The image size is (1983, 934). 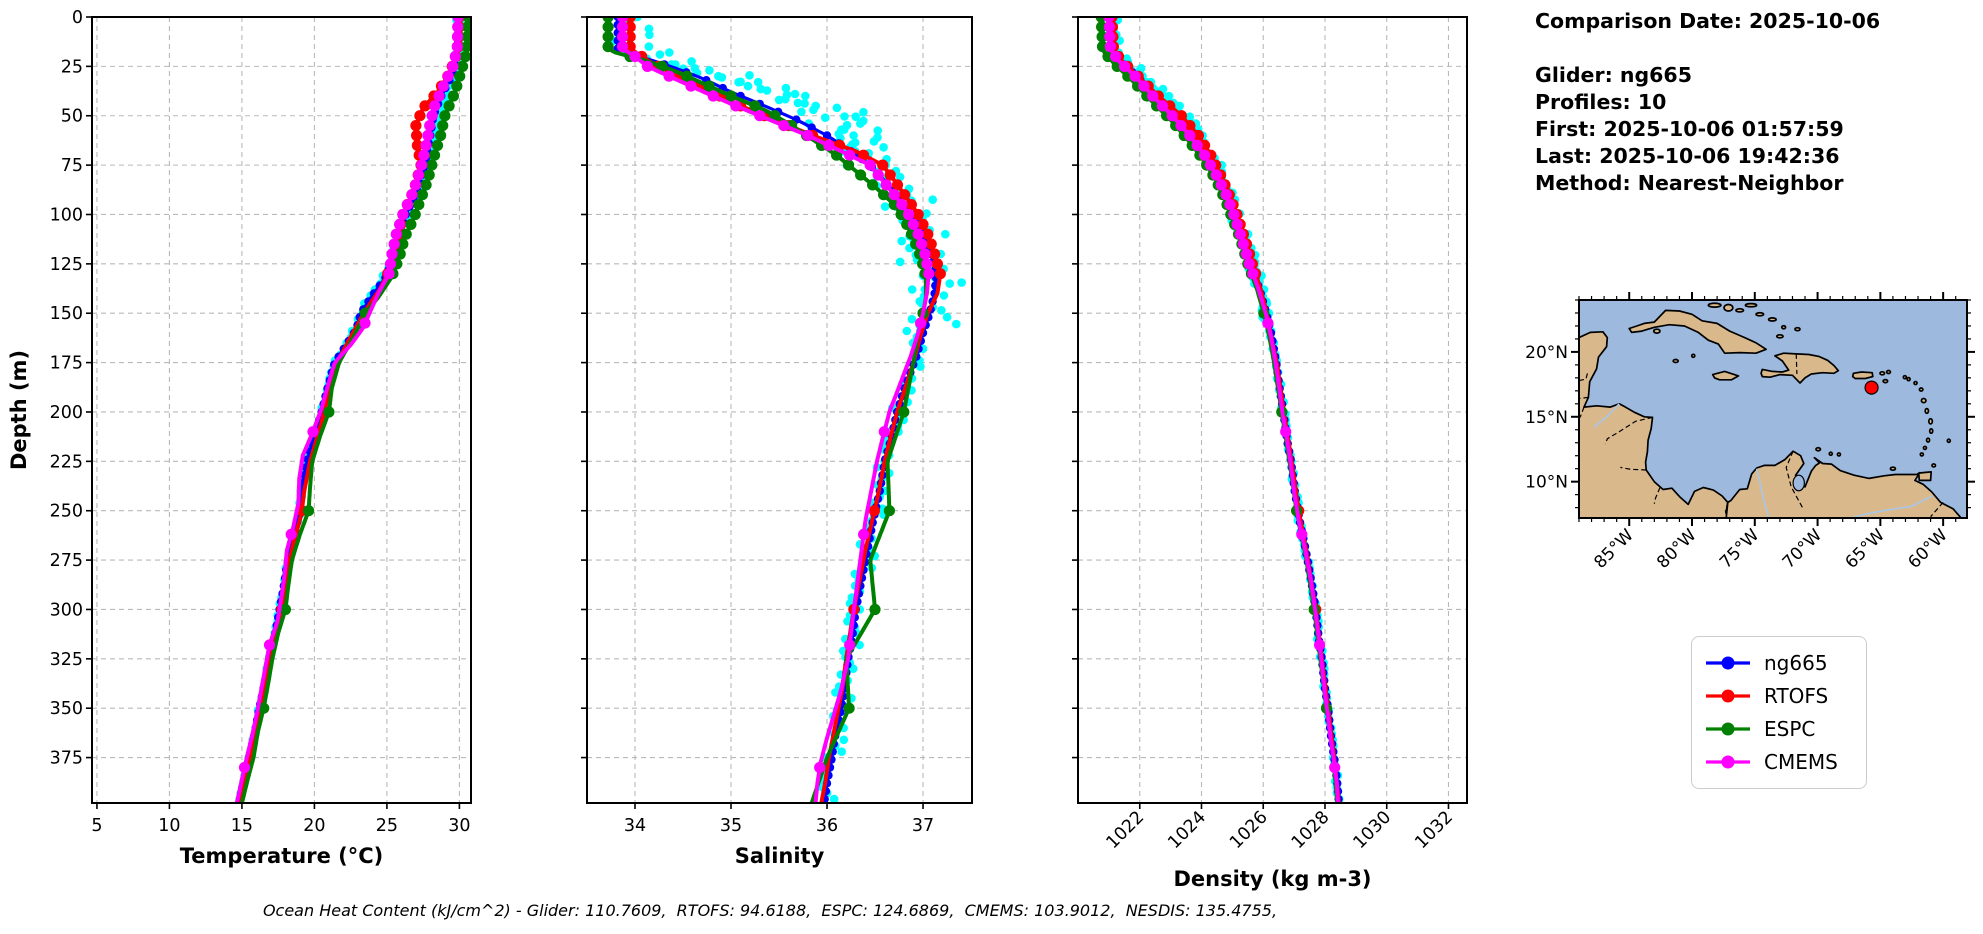 What do you see at coordinates (1865, 548) in the screenshot?
I see `map-lon-label: 65°W` at bounding box center [1865, 548].